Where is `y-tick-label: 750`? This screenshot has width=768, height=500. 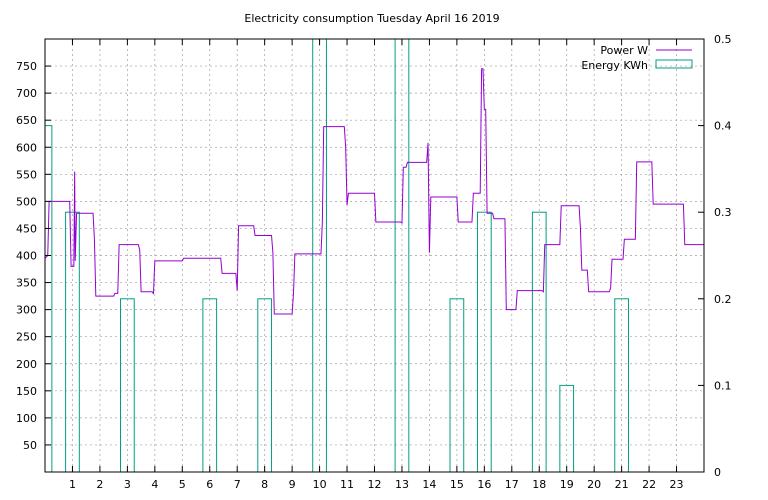
y-tick-label: 750 is located at coordinates (26, 66).